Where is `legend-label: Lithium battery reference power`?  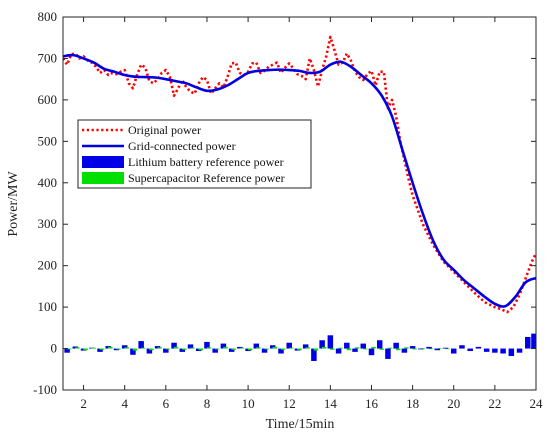
legend-label: Lithium battery reference power is located at coordinates (206, 162).